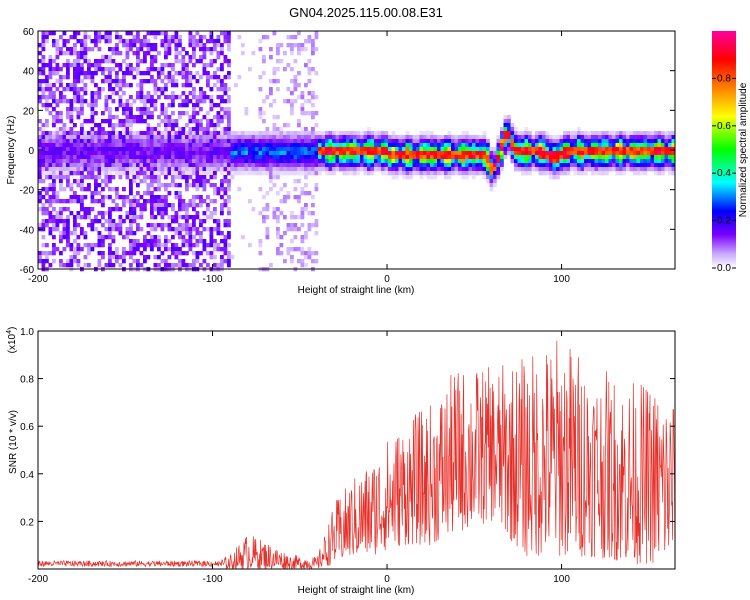  Describe the element at coordinates (724, 173) in the screenshot. I see `colorbar-ticks: 0.00.20.40.60.8` at that location.